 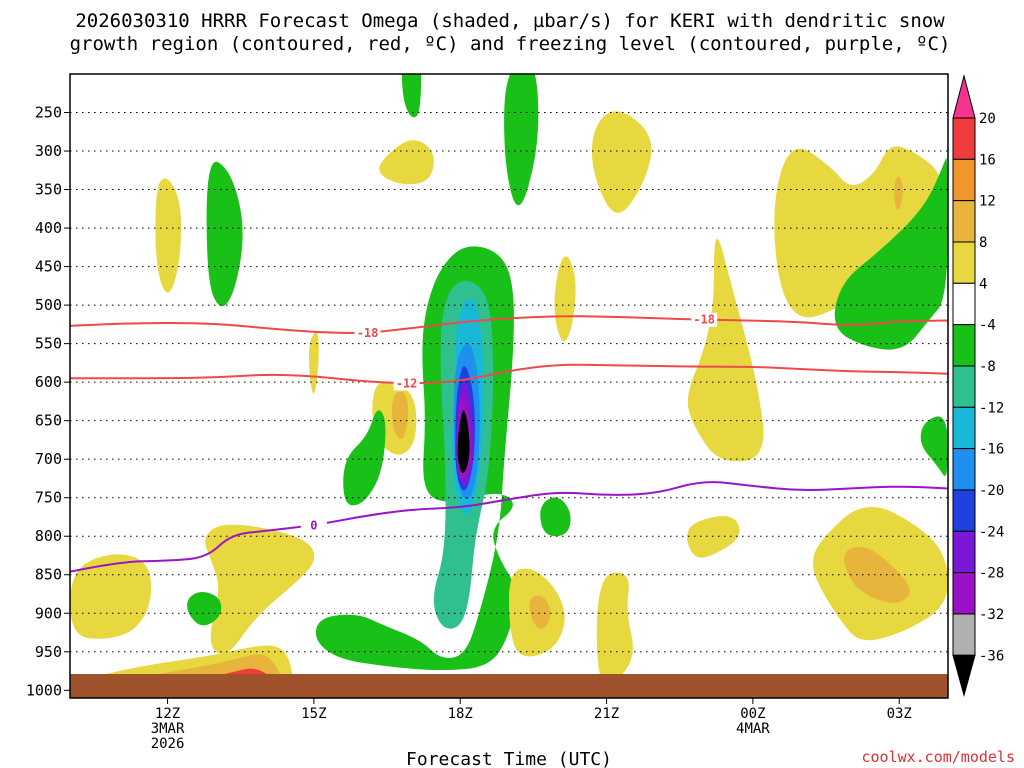 I want to click on y-tick-label-250: 250, so click(x=48, y=113).